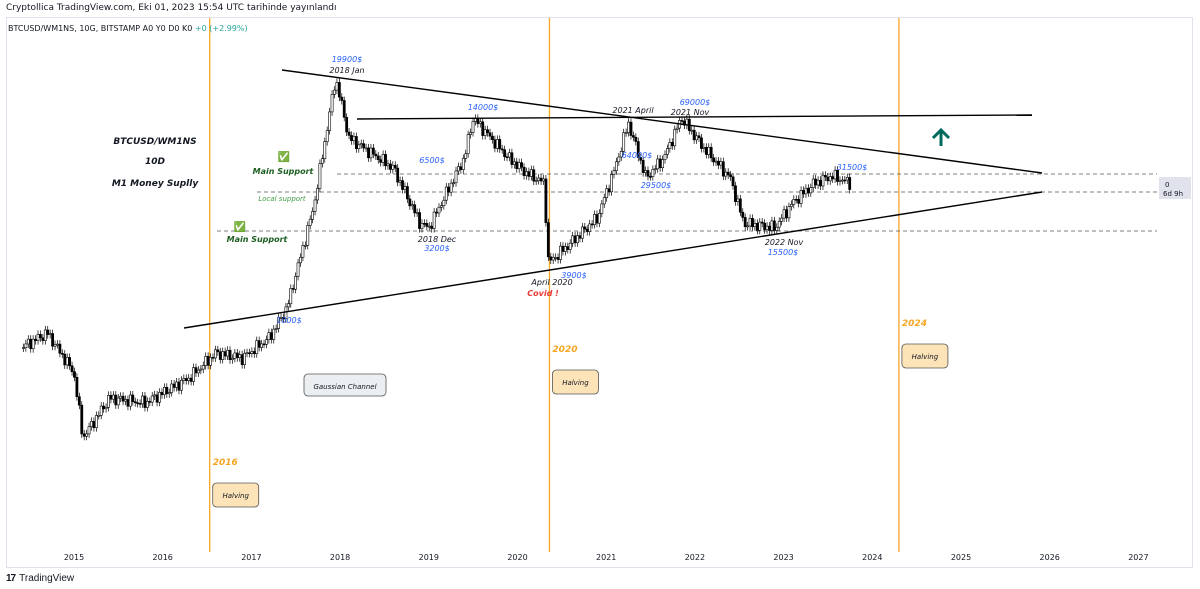 The width and height of the screenshot is (1200, 589). I want to click on check-icon: ✅, so click(240, 226).